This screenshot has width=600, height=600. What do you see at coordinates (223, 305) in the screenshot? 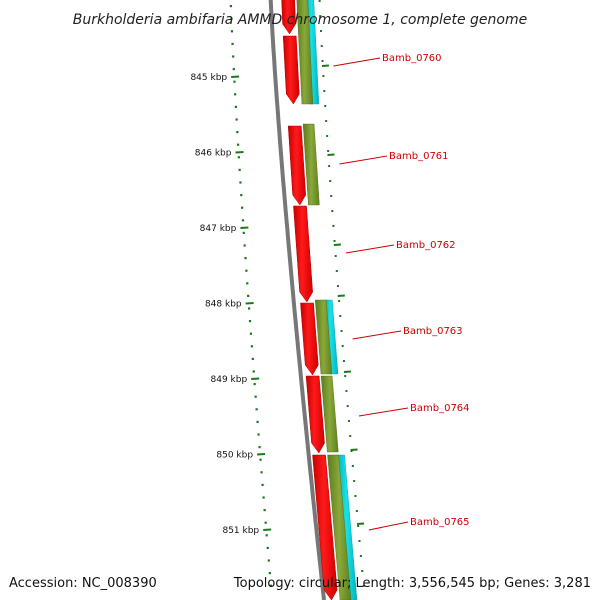
I see `ruler-tick-label: 848 kbp` at bounding box center [223, 305].